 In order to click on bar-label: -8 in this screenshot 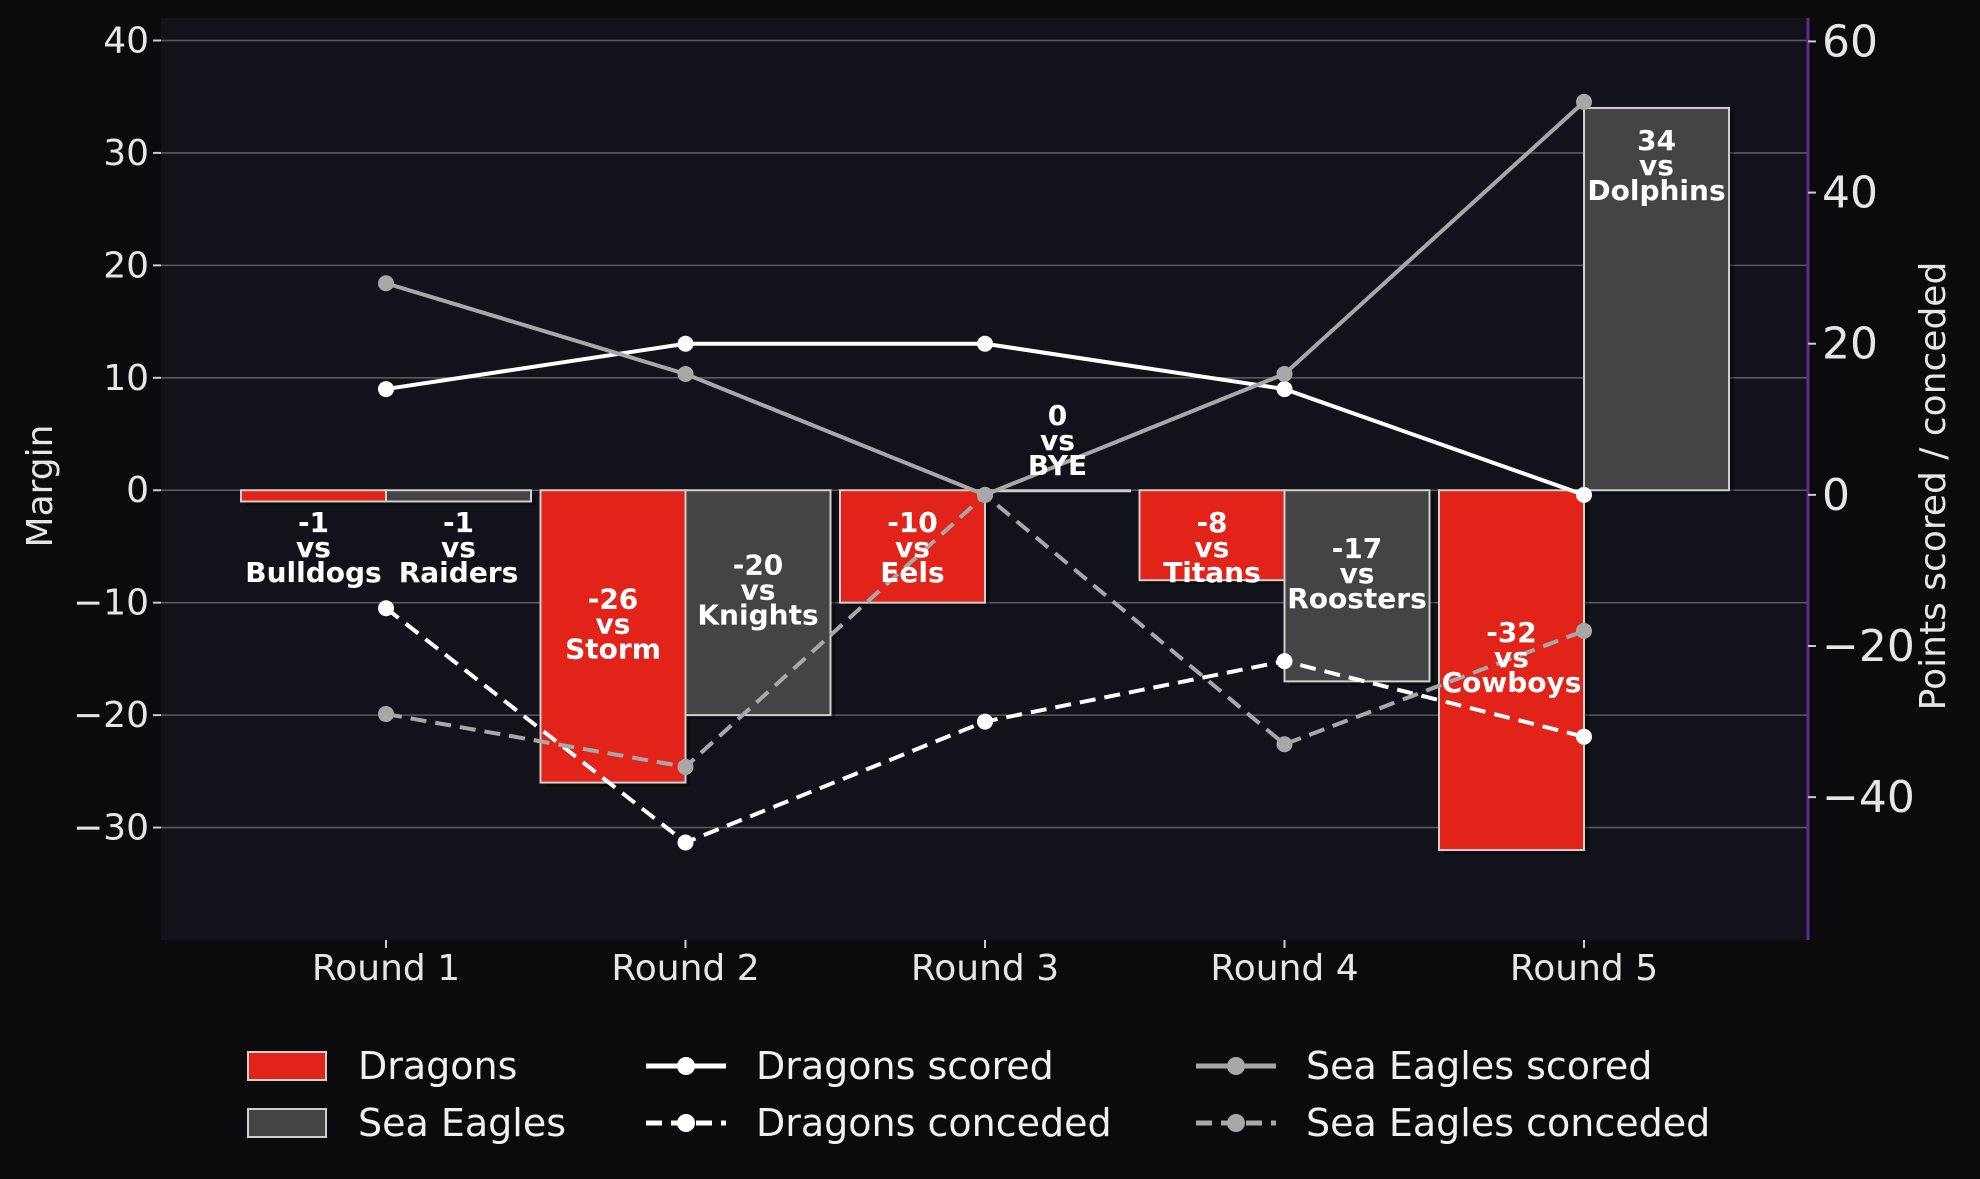, I will do `click(1211, 522)`.